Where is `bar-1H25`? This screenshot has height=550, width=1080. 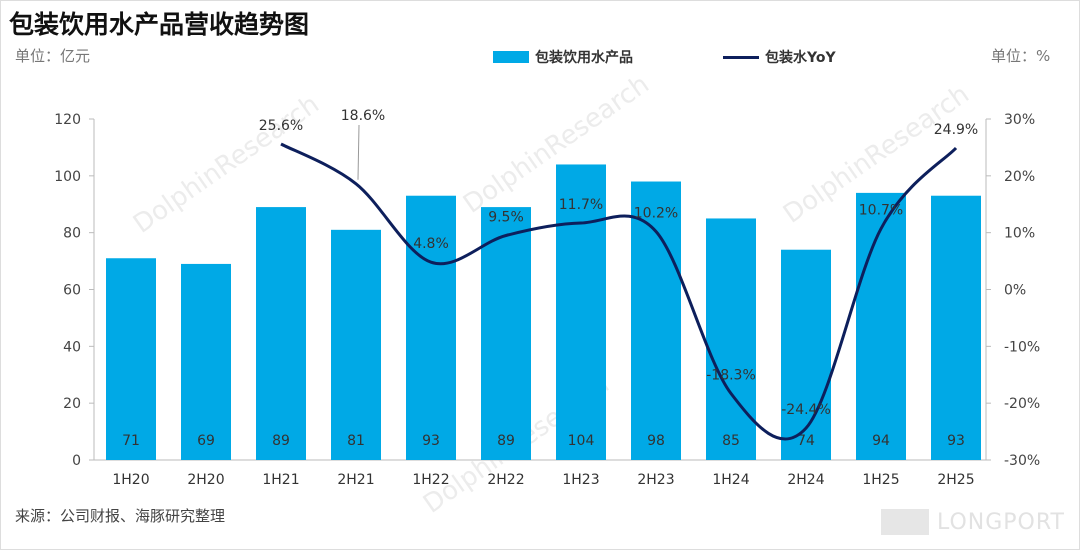
bar-1H25 is located at coordinates (881, 326).